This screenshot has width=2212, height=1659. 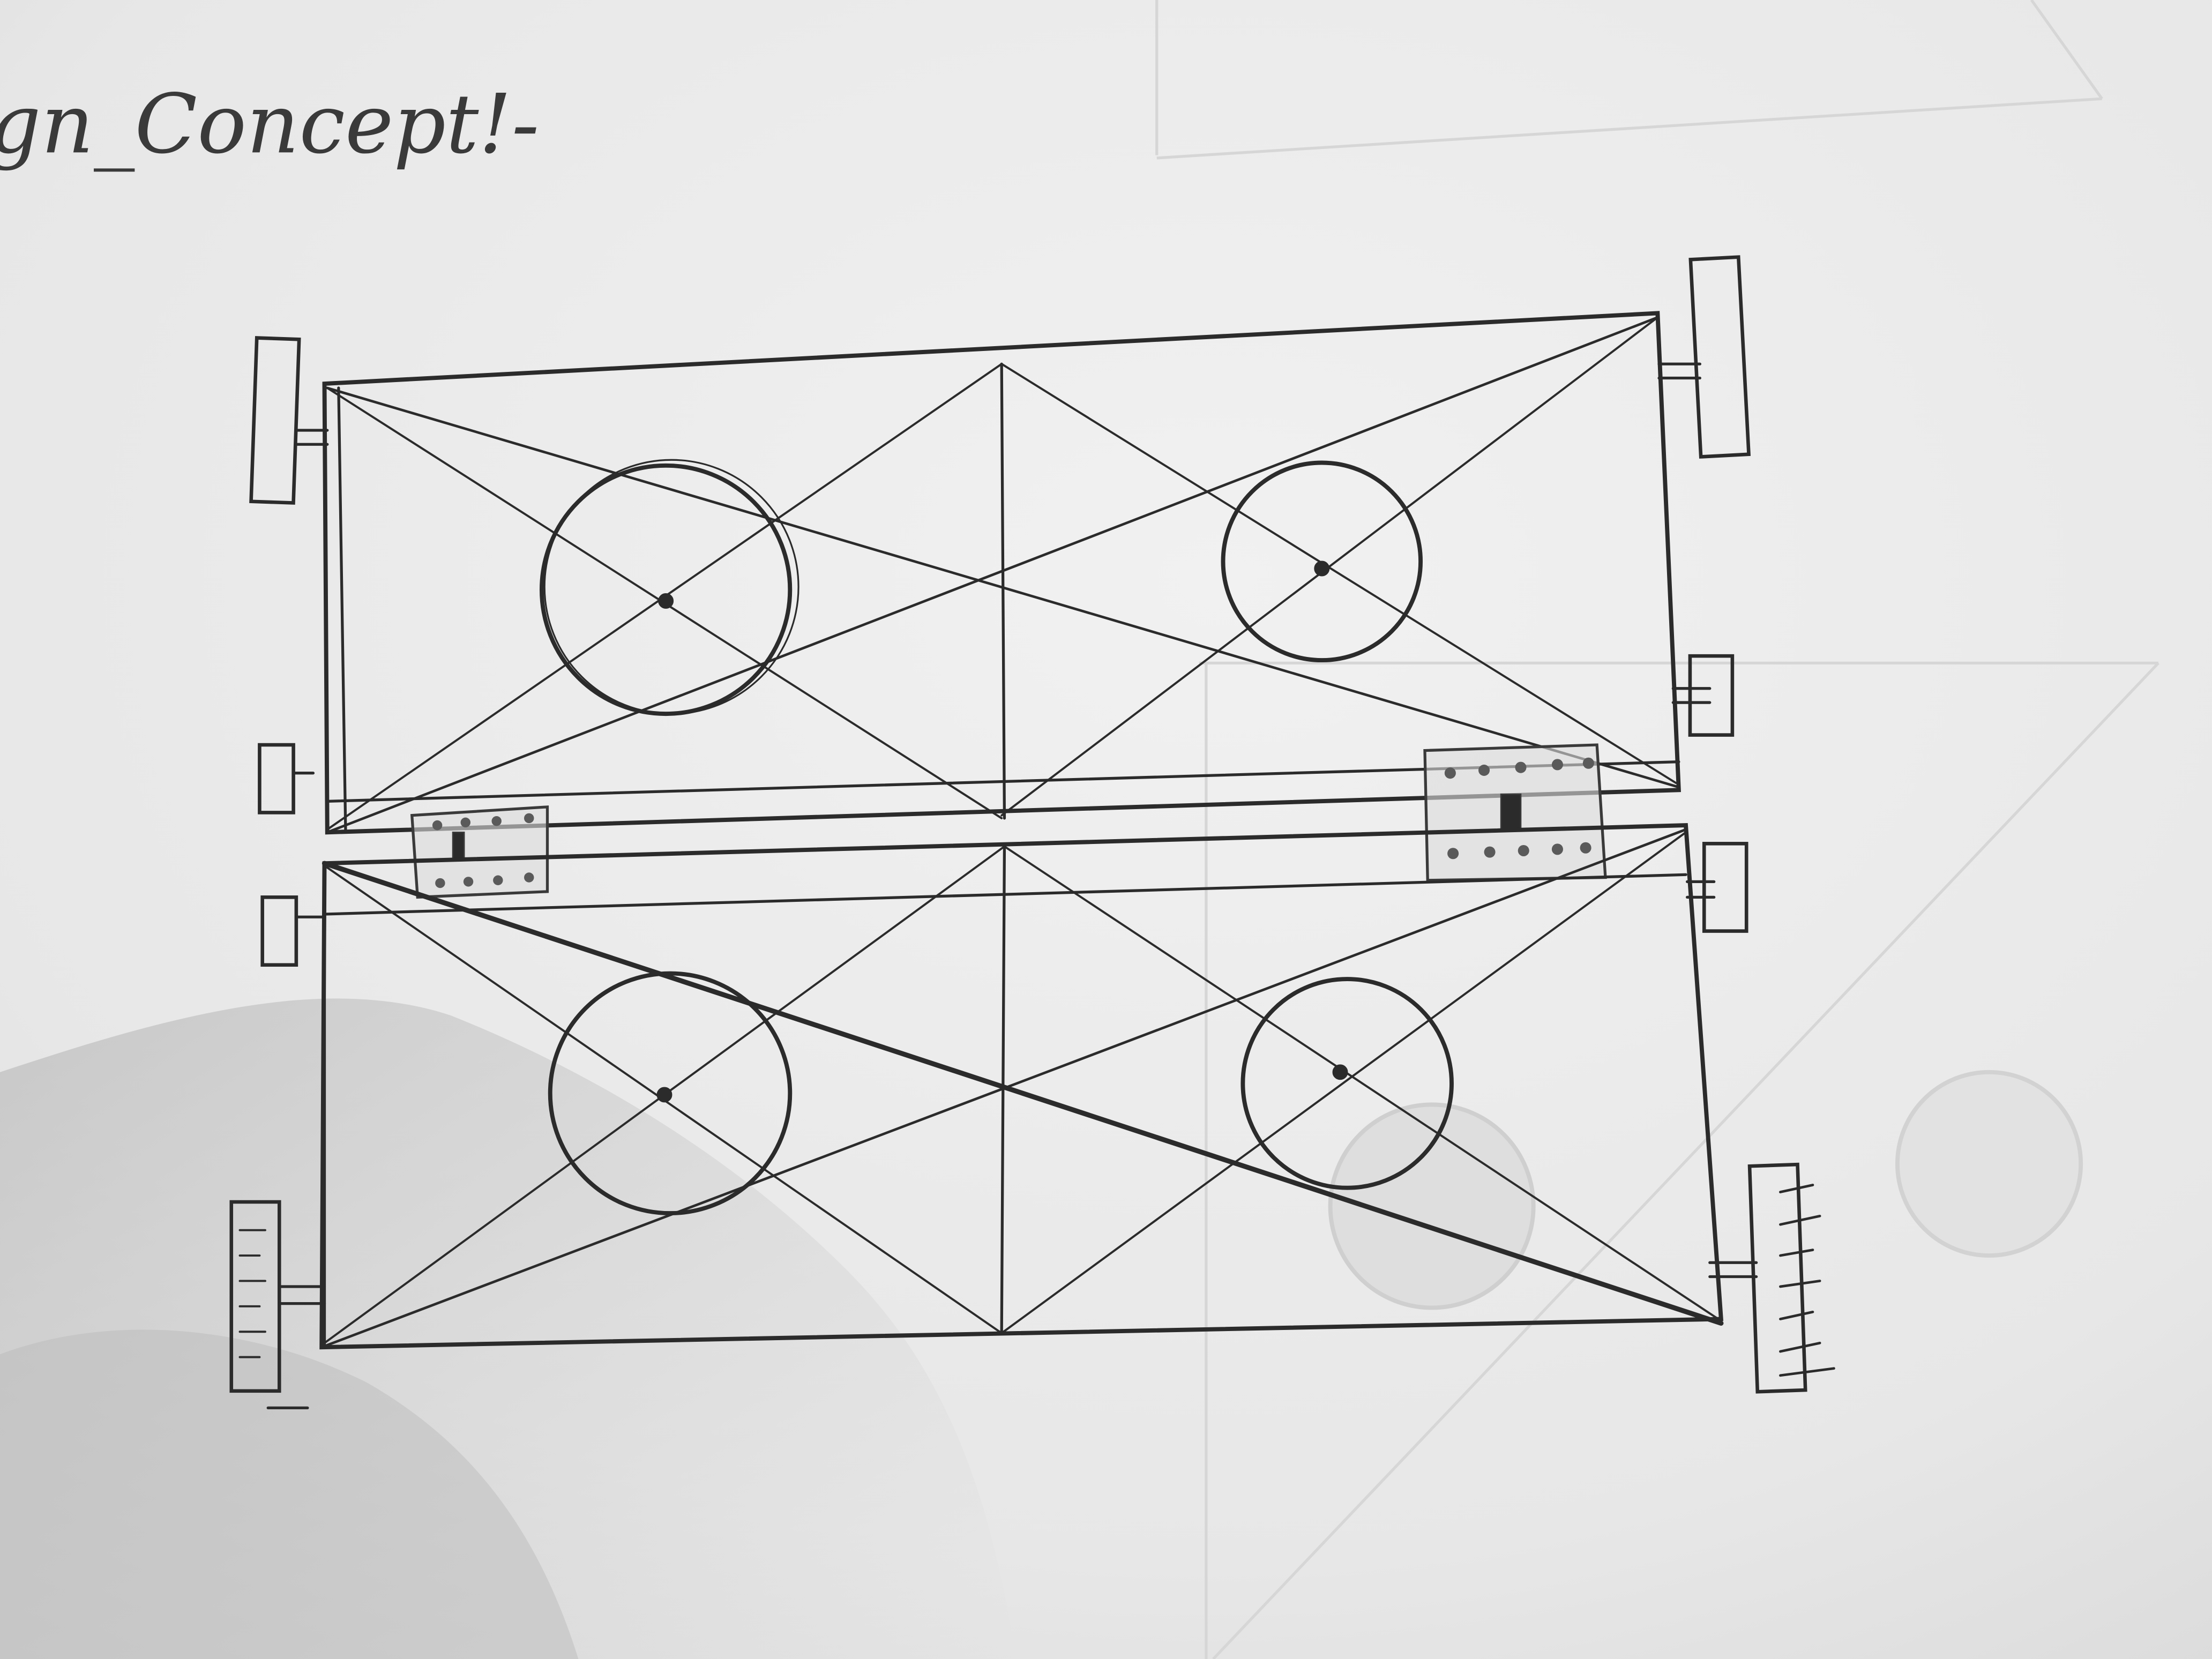 What do you see at coordinates (279, 931) in the screenshot?
I see `lower-top-left-small-bracket` at bounding box center [279, 931].